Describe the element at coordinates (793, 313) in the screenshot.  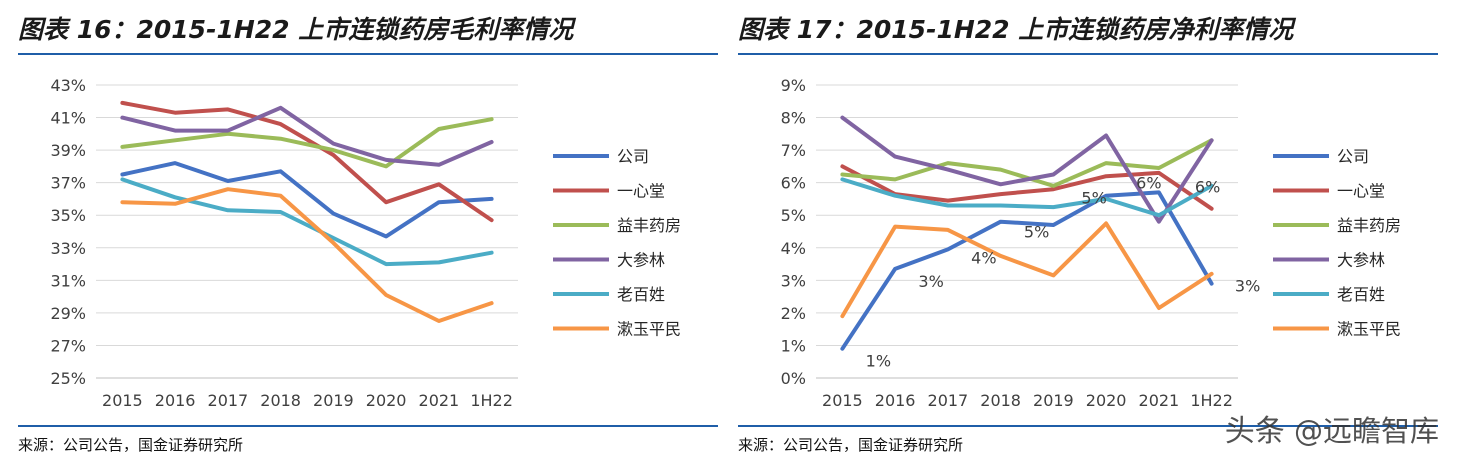
I see `y-tick-label: 2%` at that location.